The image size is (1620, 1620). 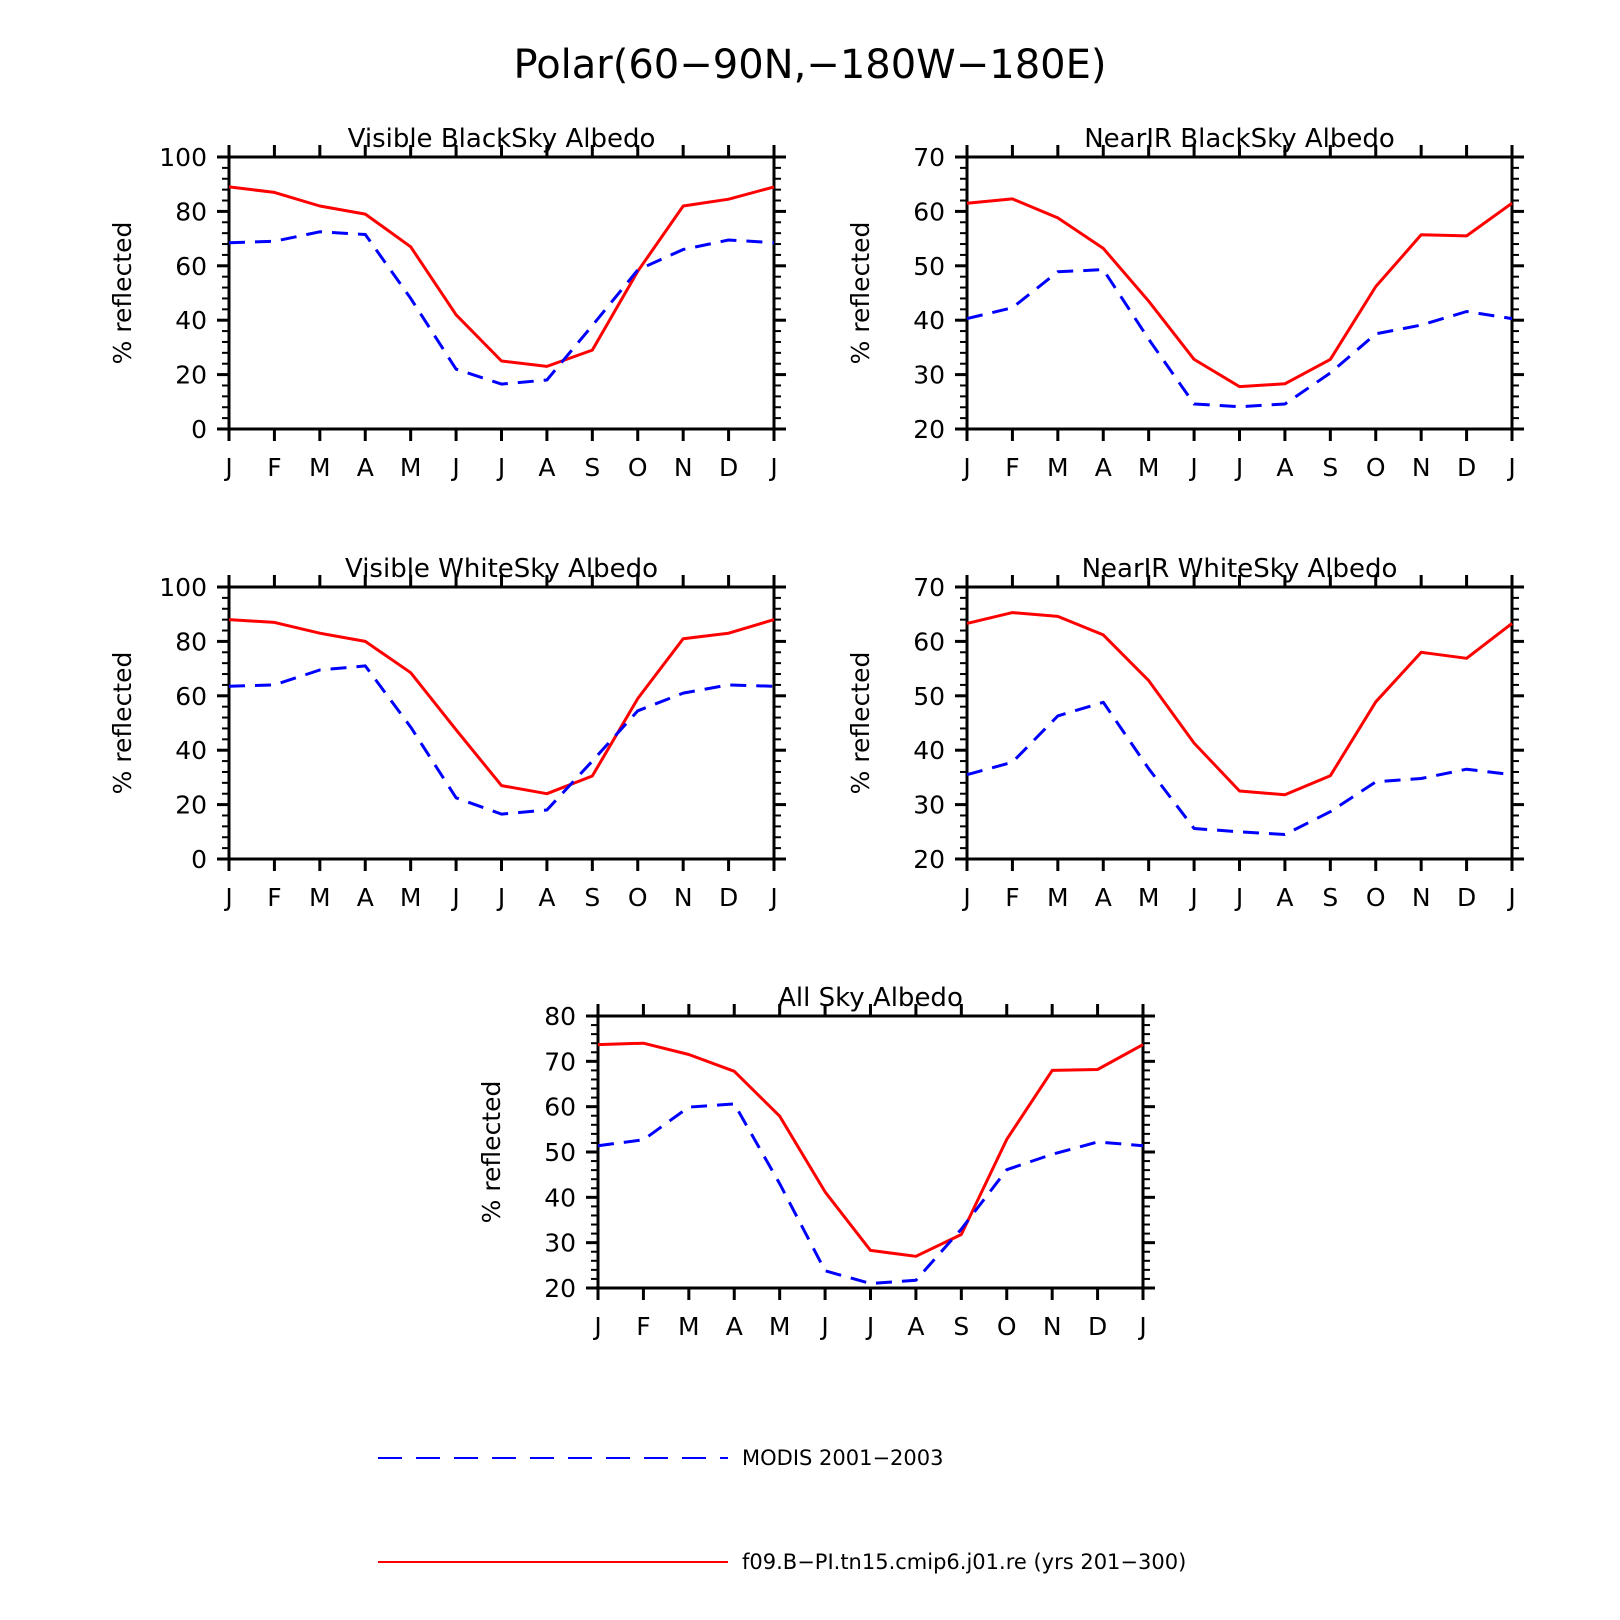 I want to click on figure-title: Polar(60−90N,−180W−180E), so click(x=810, y=65).